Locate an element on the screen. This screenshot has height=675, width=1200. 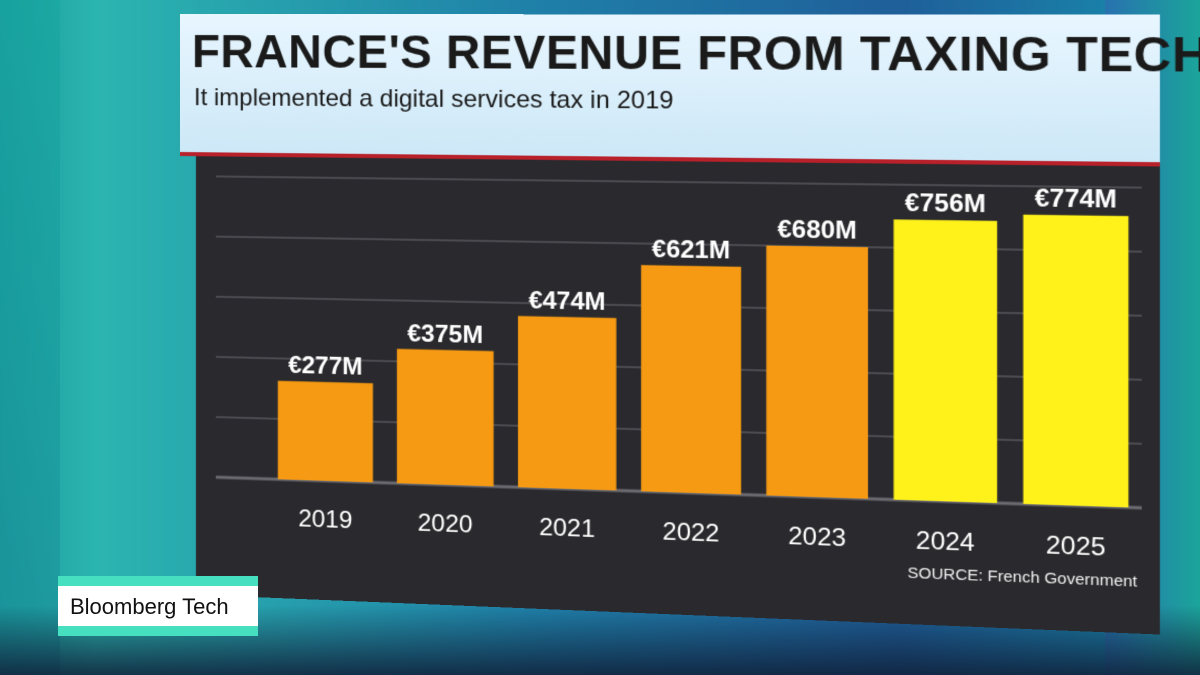
brand-label: Bloomberg Tech is located at coordinates (149, 606).